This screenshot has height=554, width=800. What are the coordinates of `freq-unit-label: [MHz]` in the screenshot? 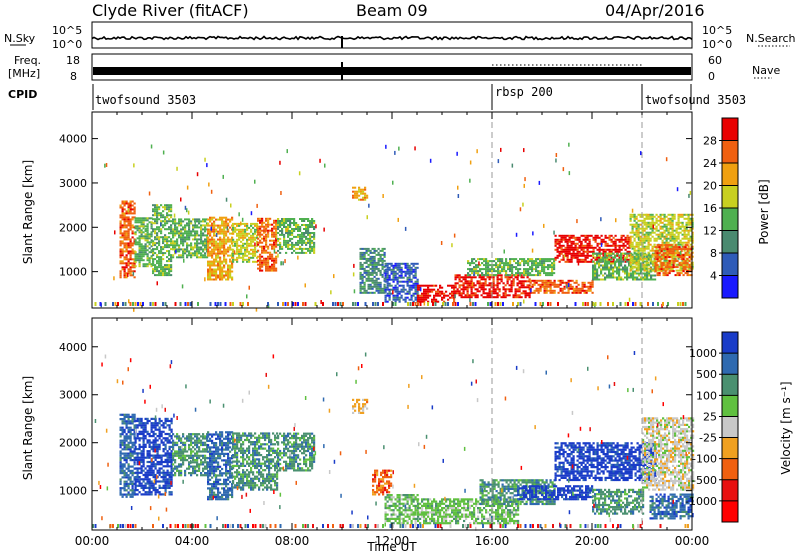 It's located at (24, 73).